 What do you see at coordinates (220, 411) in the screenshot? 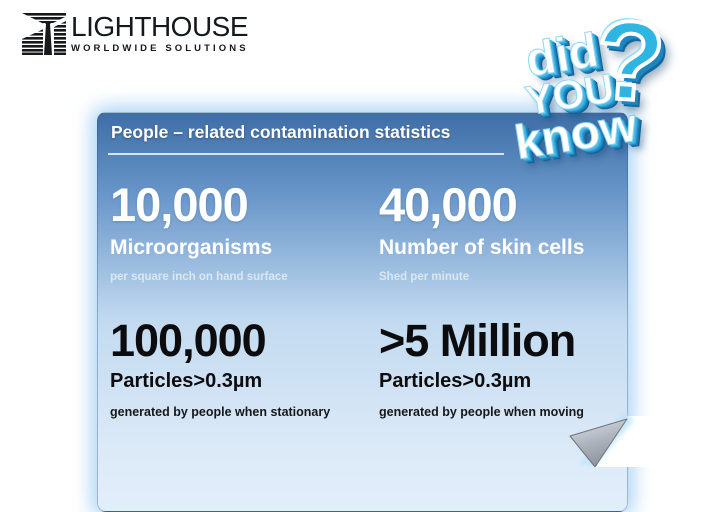
I see `stat-sublabel: generated by people when stationary` at bounding box center [220, 411].